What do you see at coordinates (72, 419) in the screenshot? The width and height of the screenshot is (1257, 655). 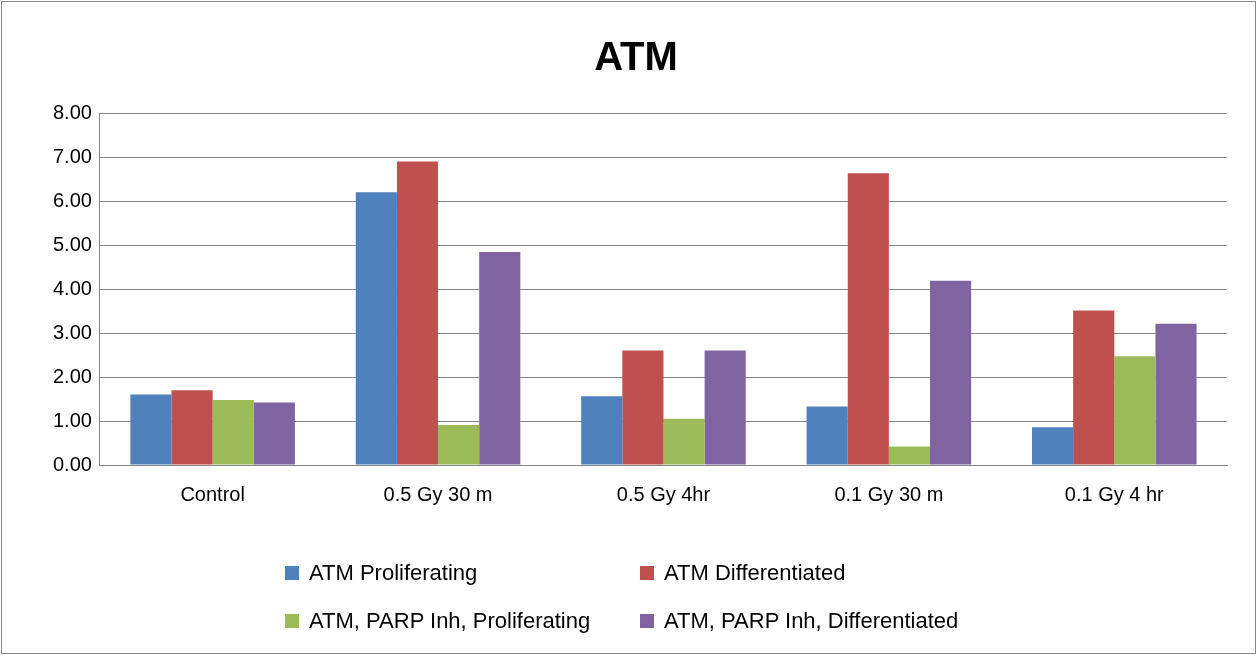 I see `y-tick-label: 1.00` at bounding box center [72, 419].